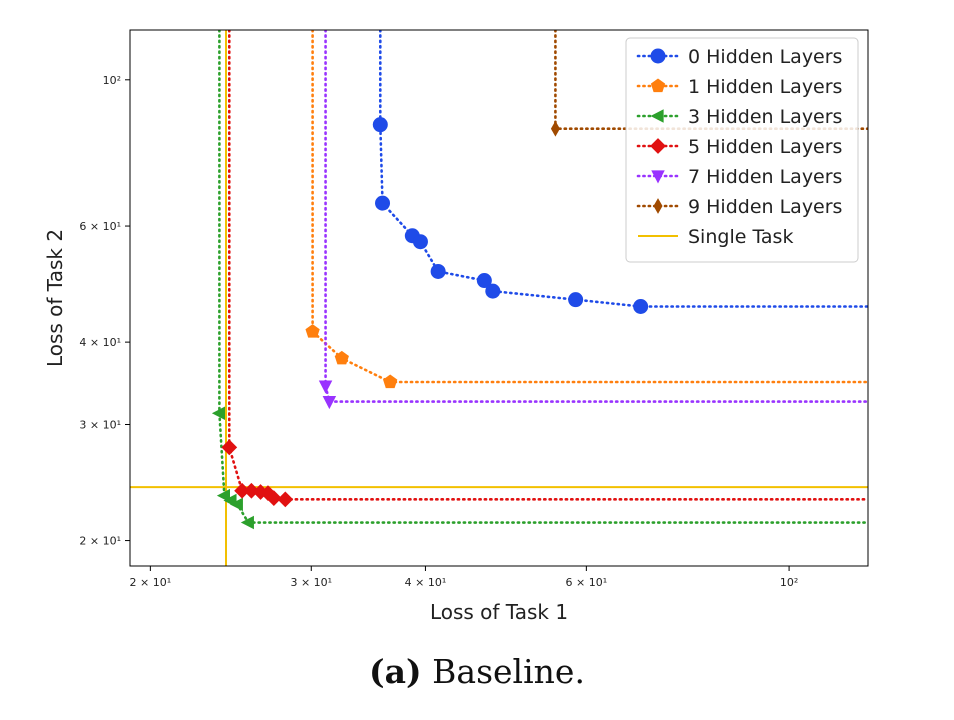 The image size is (954, 720). I want to click on y-tick-label-3: 6 × 10¹, so click(100, 226).